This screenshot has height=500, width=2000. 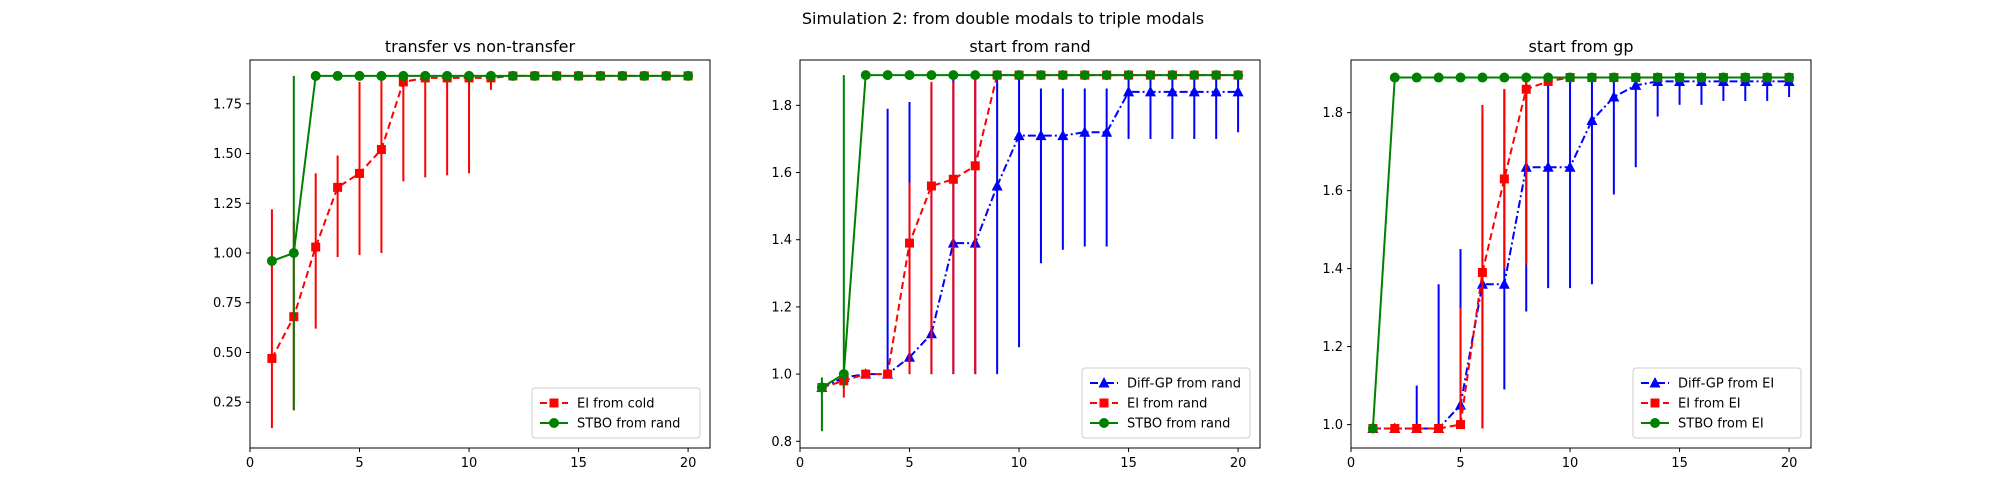 I want to click on series-ei-from-rand, so click(x=1030, y=234).